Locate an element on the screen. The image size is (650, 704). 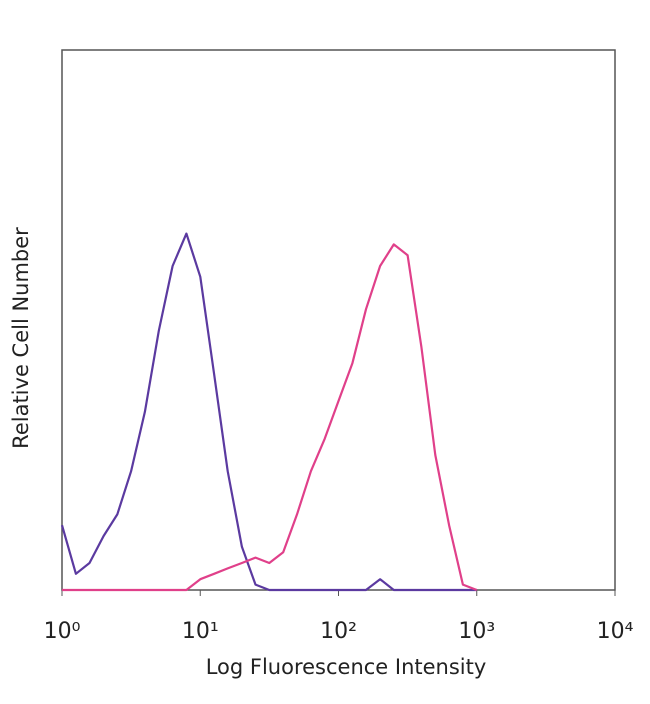
x-tick-label: 10² is located at coordinates (338, 631).